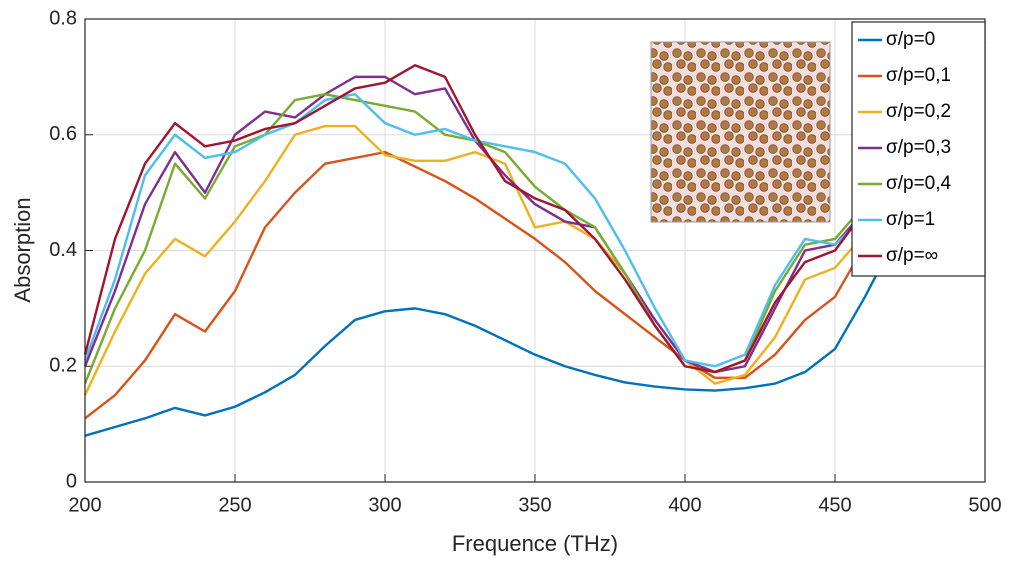  Describe the element at coordinates (234, 505) in the screenshot. I see `x-tick-label: 250` at that location.